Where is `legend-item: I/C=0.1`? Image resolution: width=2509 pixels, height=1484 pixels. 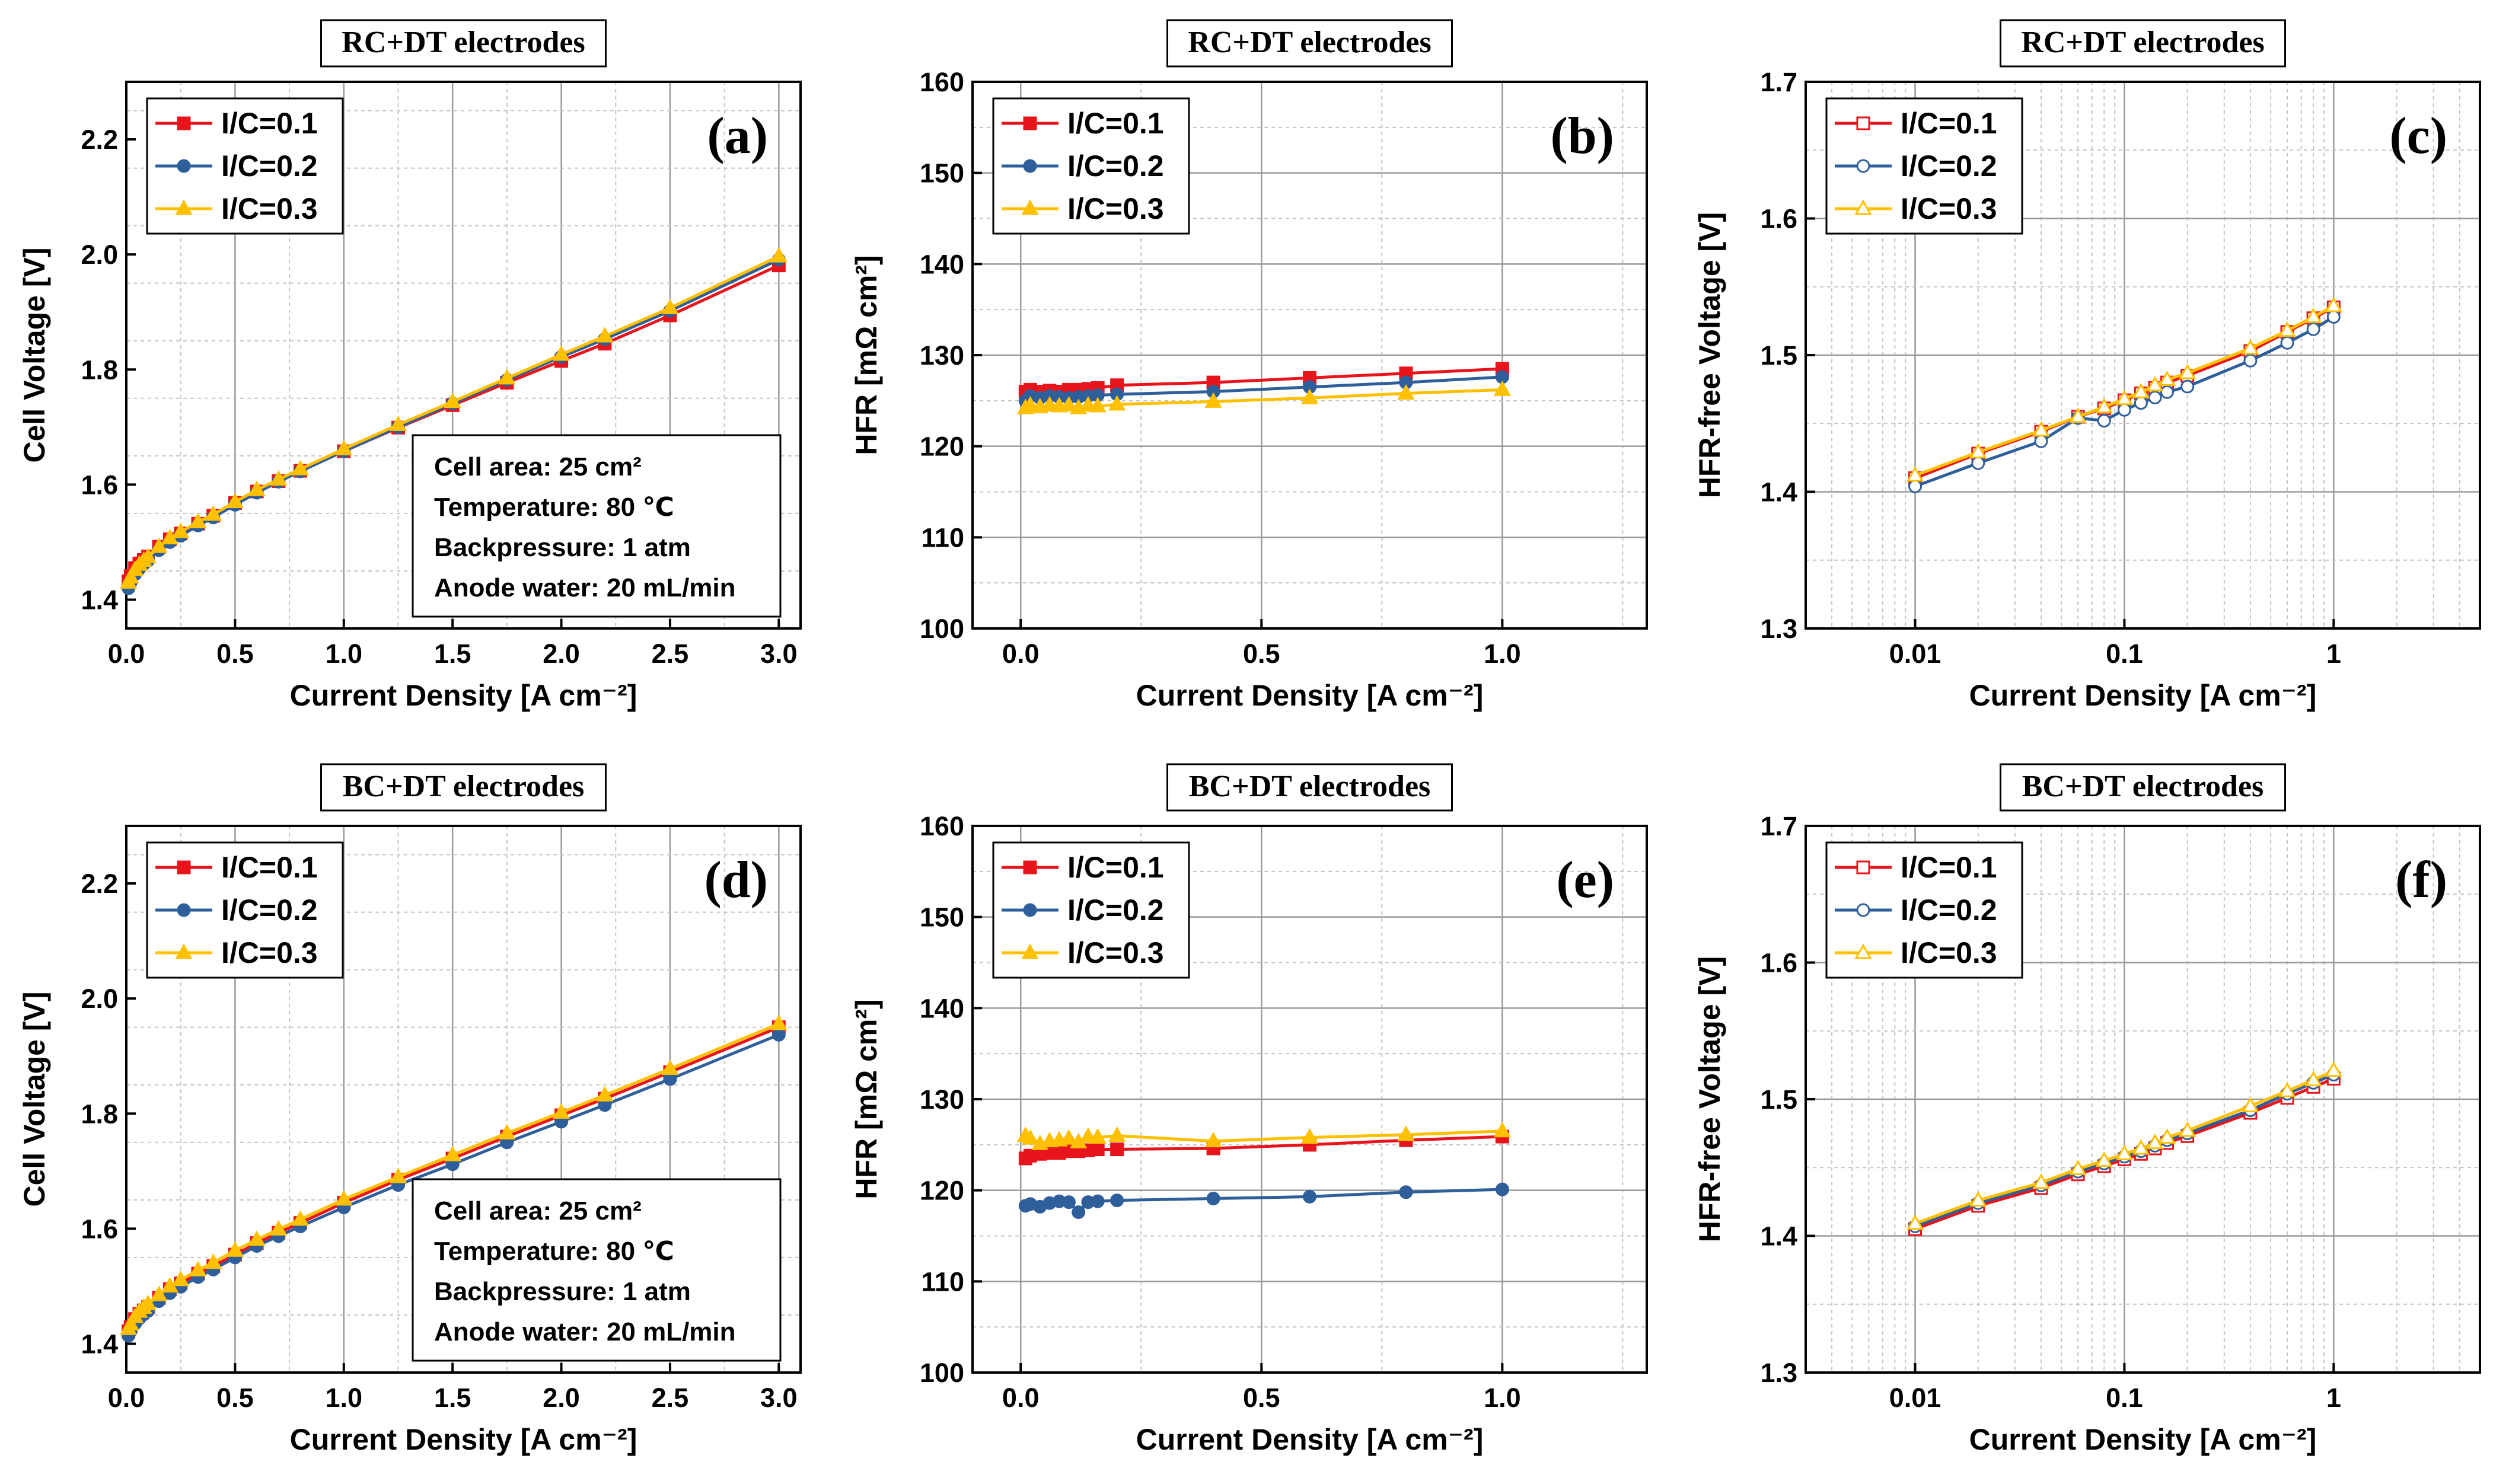
legend-item: I/C=0.1 is located at coordinates (1083, 123).